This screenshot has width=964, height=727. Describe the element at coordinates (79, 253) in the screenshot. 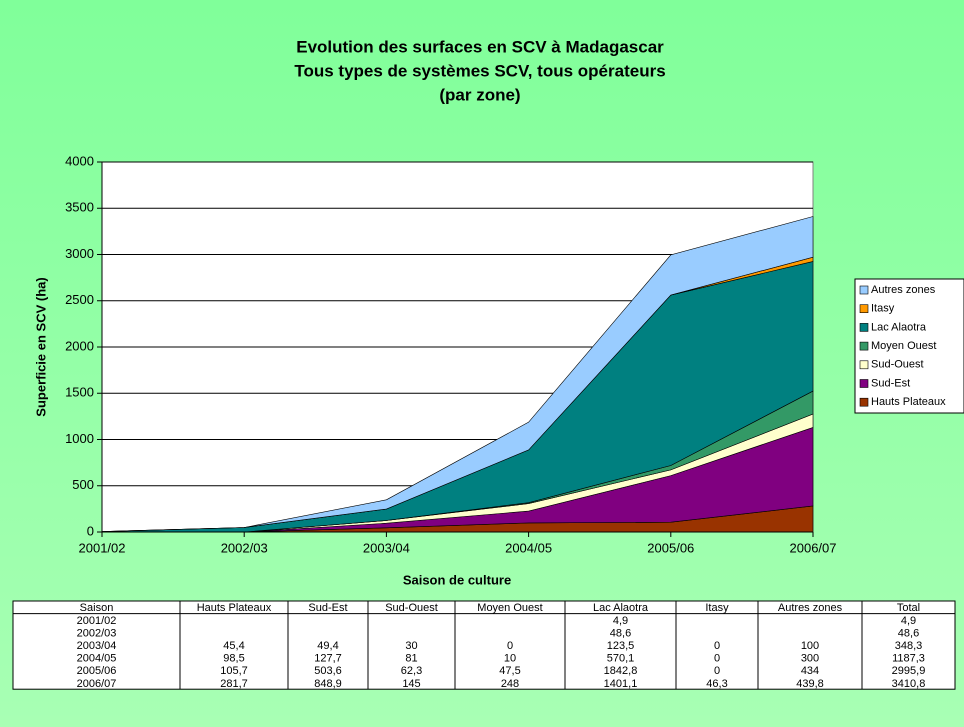

I see `y-tick-label: 3000` at that location.